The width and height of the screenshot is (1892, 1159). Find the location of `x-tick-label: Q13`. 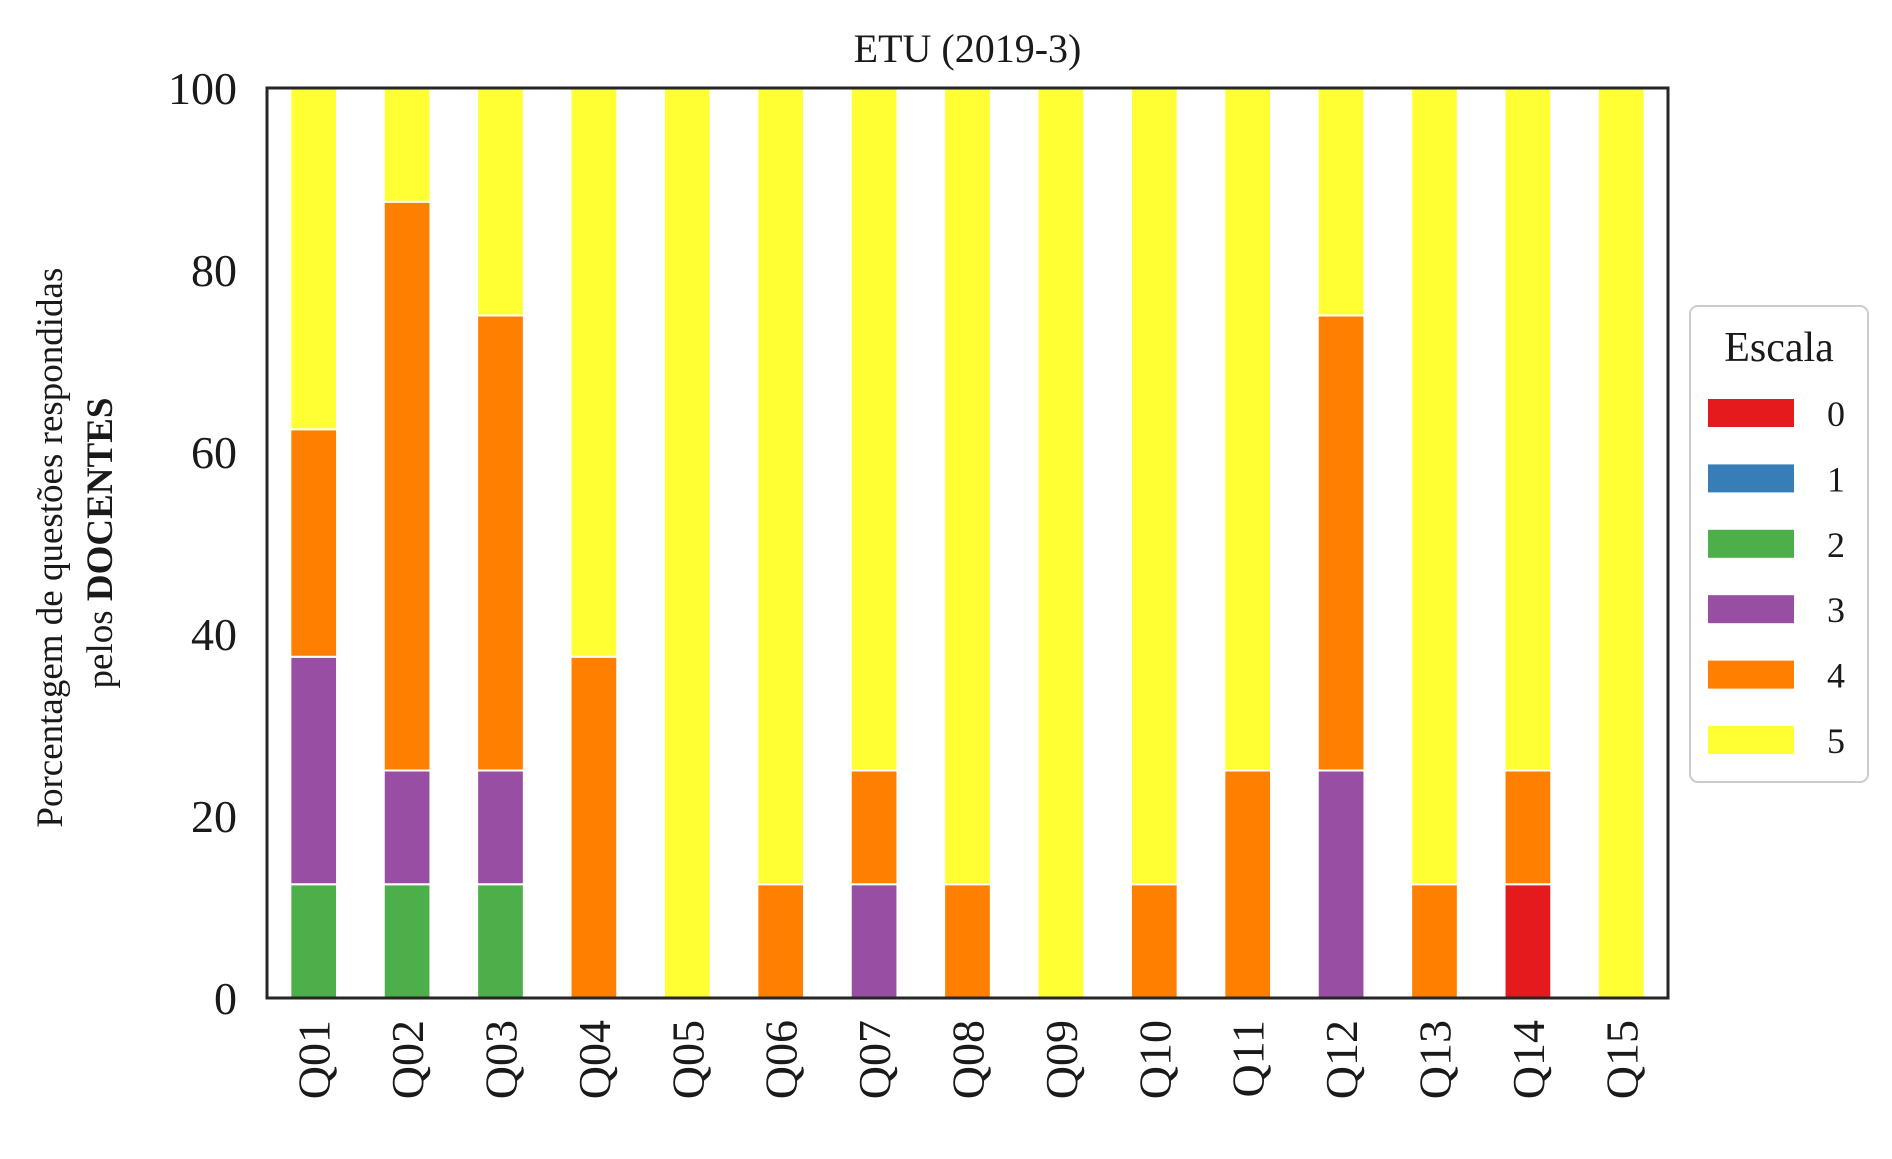

x-tick-label: Q13 is located at coordinates (1435, 1059).